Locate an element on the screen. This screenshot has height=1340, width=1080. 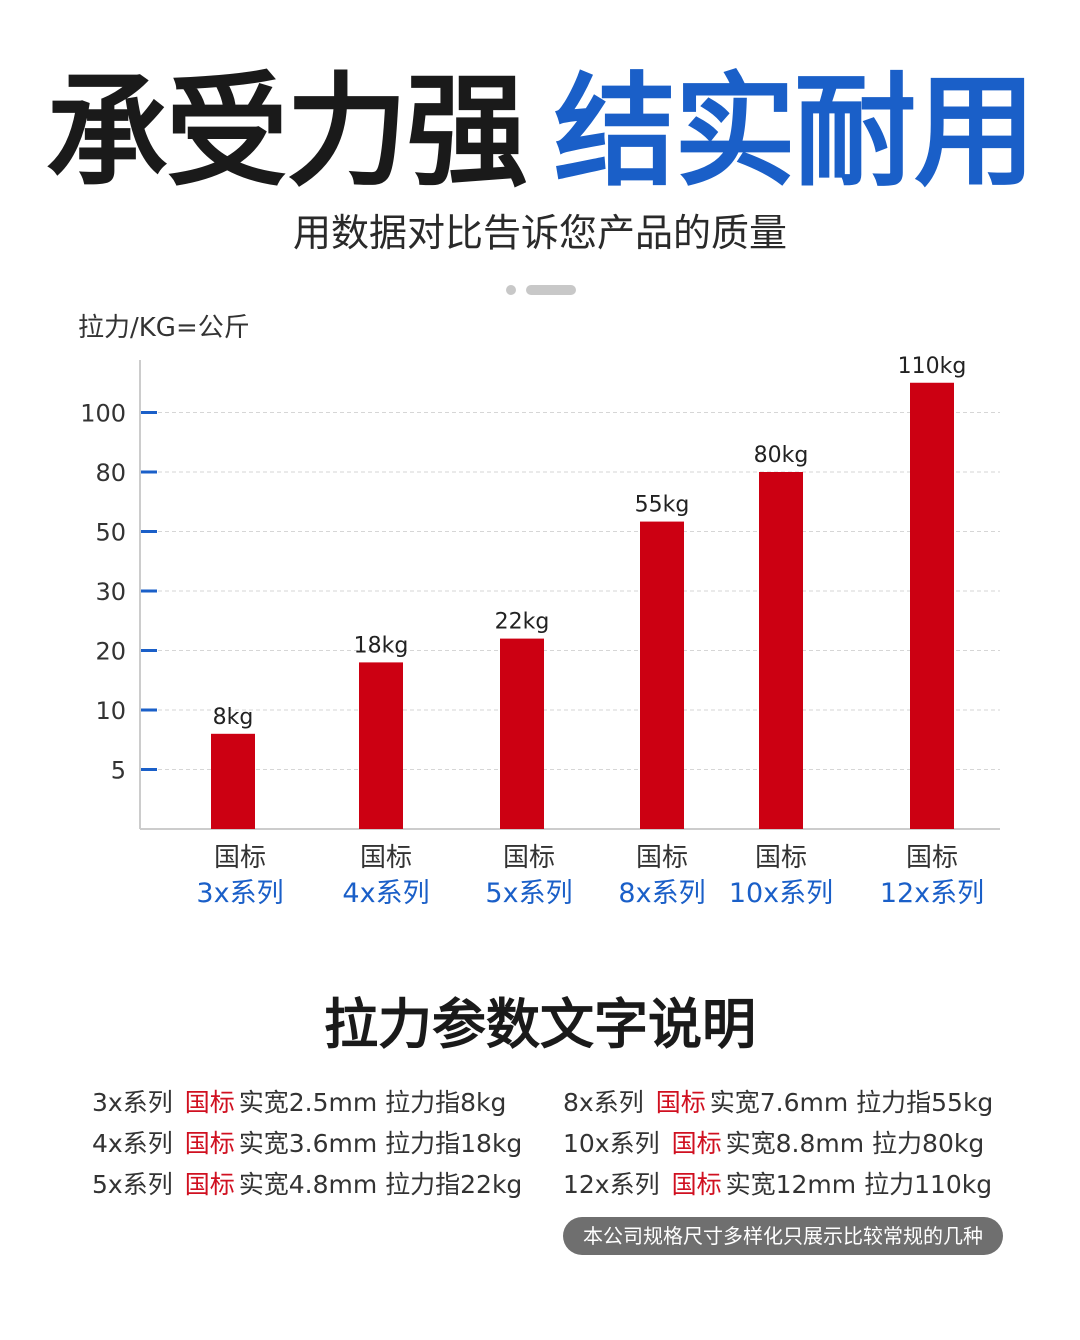
x-category-series-label: 8x系列 is located at coordinates (661, 893).